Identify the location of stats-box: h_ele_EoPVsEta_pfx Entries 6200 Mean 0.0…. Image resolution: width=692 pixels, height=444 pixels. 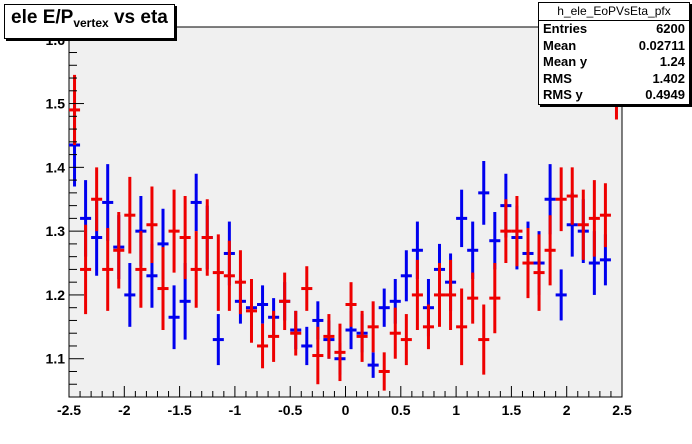
(614, 53).